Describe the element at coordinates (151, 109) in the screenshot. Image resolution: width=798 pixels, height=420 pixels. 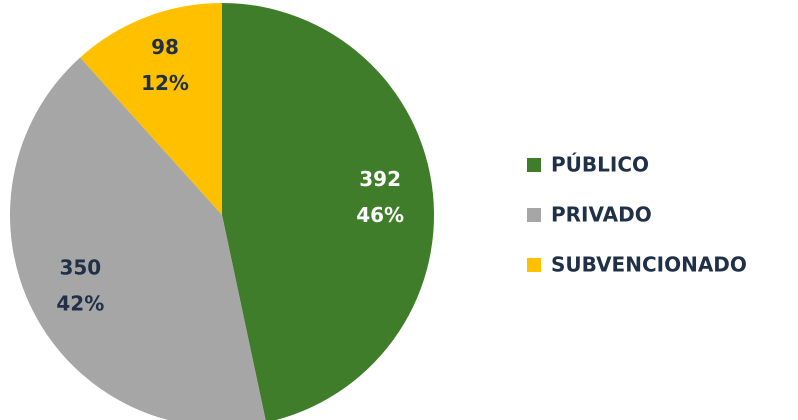
I see `pie-slice` at that location.